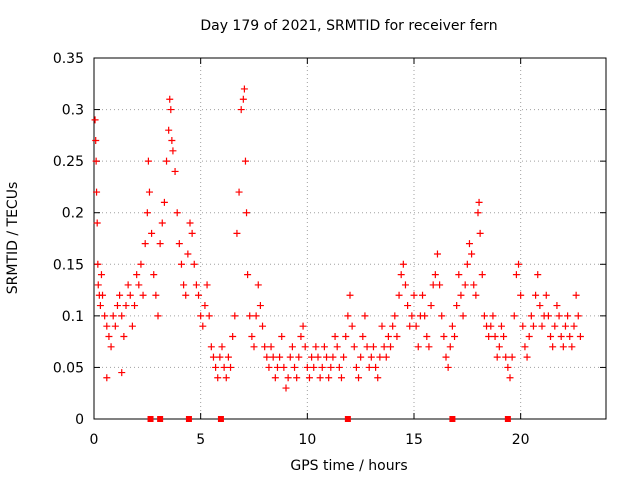 The image size is (640, 480). I want to click on x-axis-label: GPS time / hours, so click(348, 466).